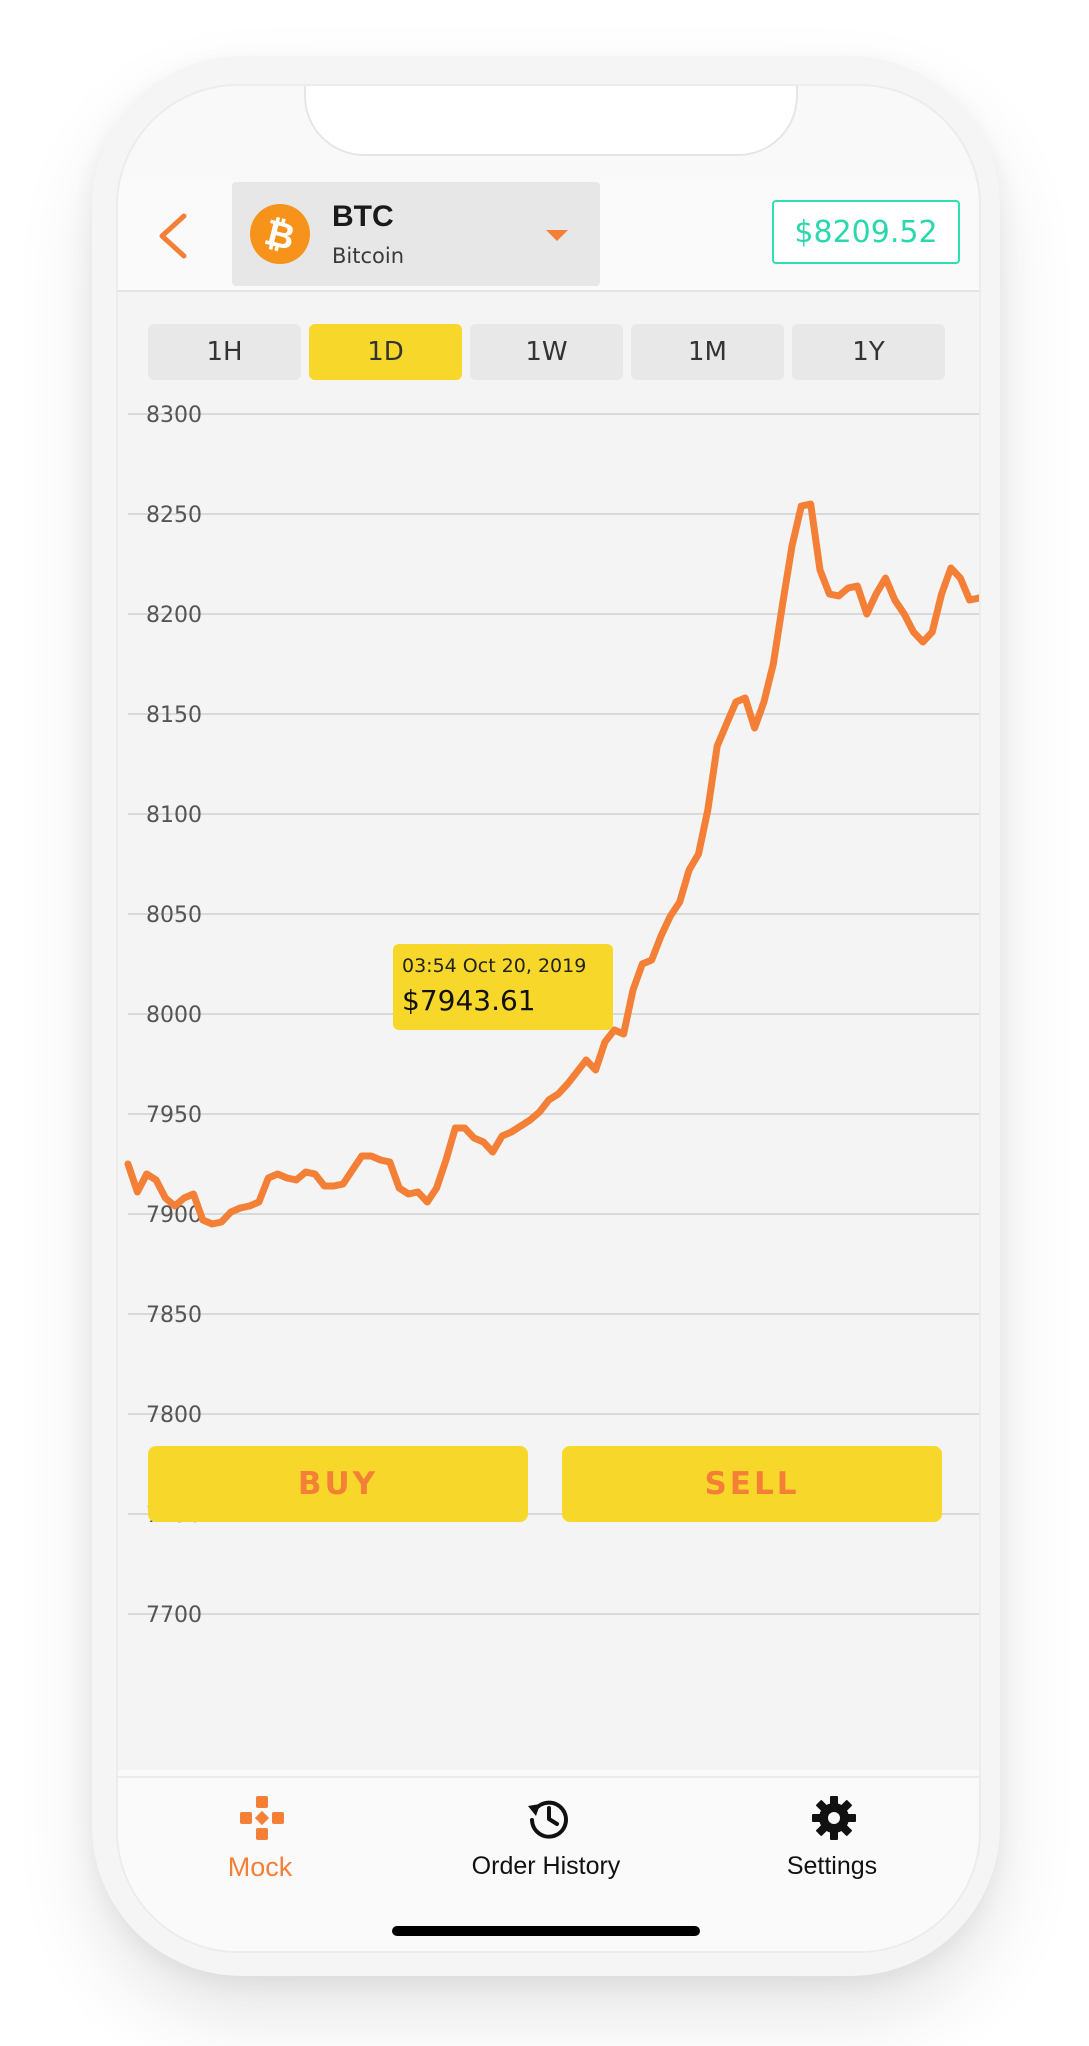 The image size is (1089, 2046). I want to click on nav-settings: Settings, so click(832, 1840).